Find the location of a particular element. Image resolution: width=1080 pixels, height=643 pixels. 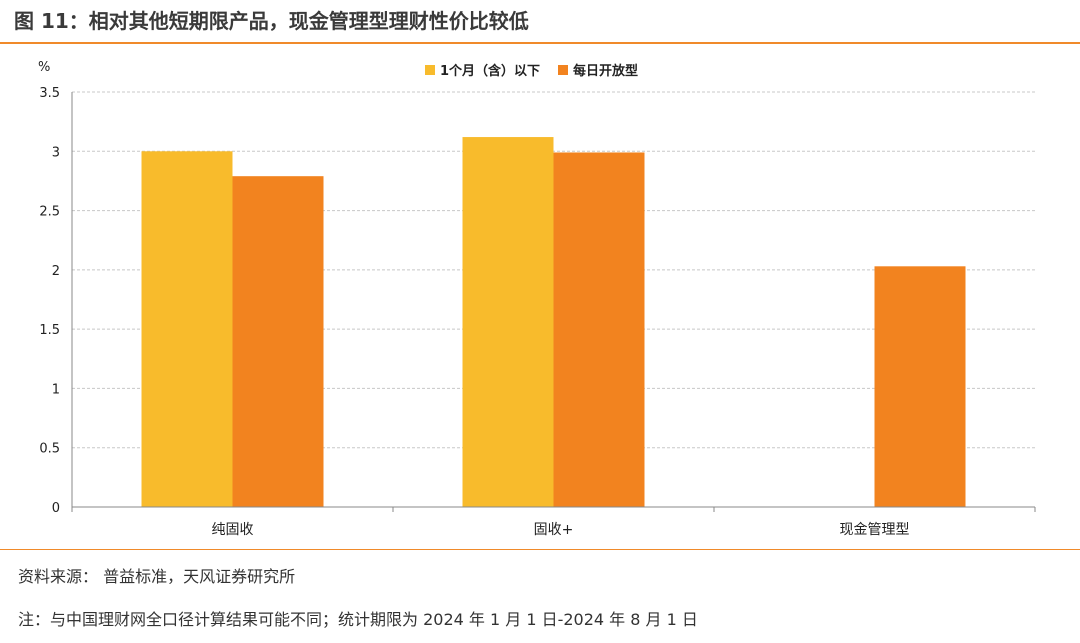

chart-legend: 1个月（含）以下 每日开放型 is located at coordinates (531, 69).